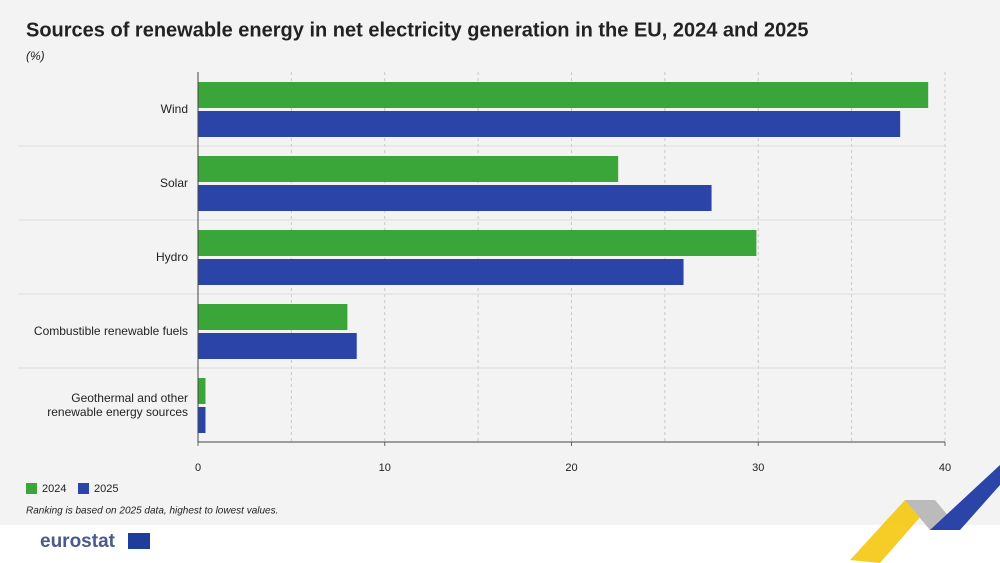 The width and height of the screenshot is (1000, 563). Describe the element at coordinates (35, 56) in the screenshot. I see `subtitle: (%)` at that location.